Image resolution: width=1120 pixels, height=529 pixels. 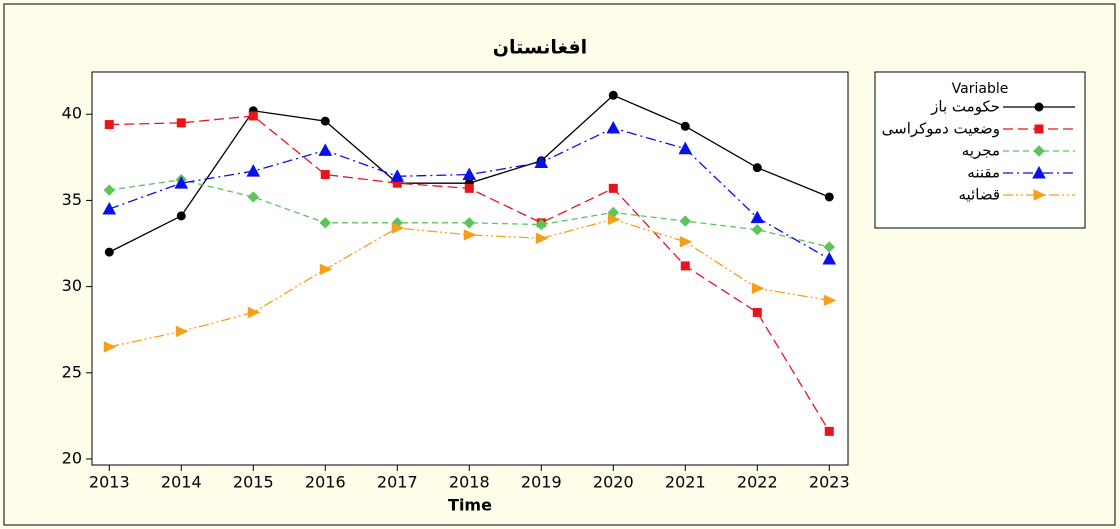 I want to click on x-tick-label: 2022, so click(x=757, y=482).